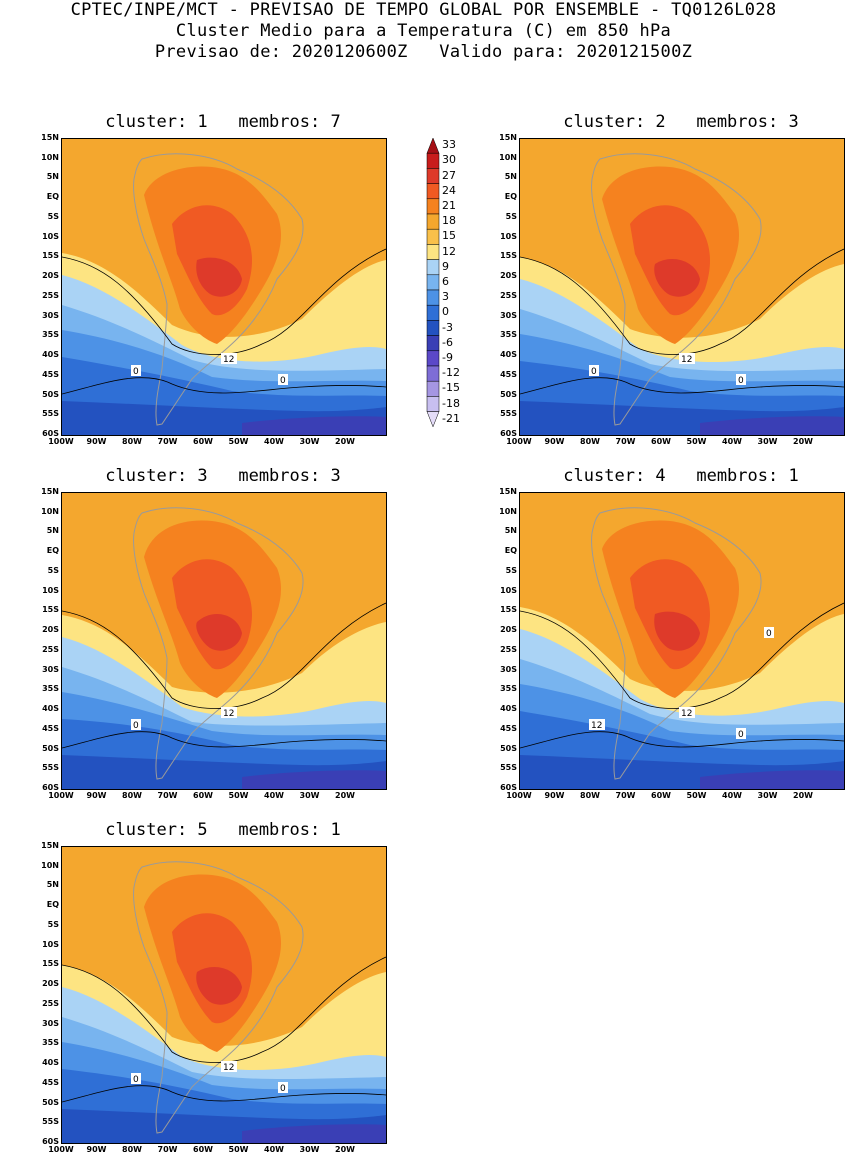 The image size is (847, 1157). I want to click on colorbar-tick-label: 30, so click(449, 160).